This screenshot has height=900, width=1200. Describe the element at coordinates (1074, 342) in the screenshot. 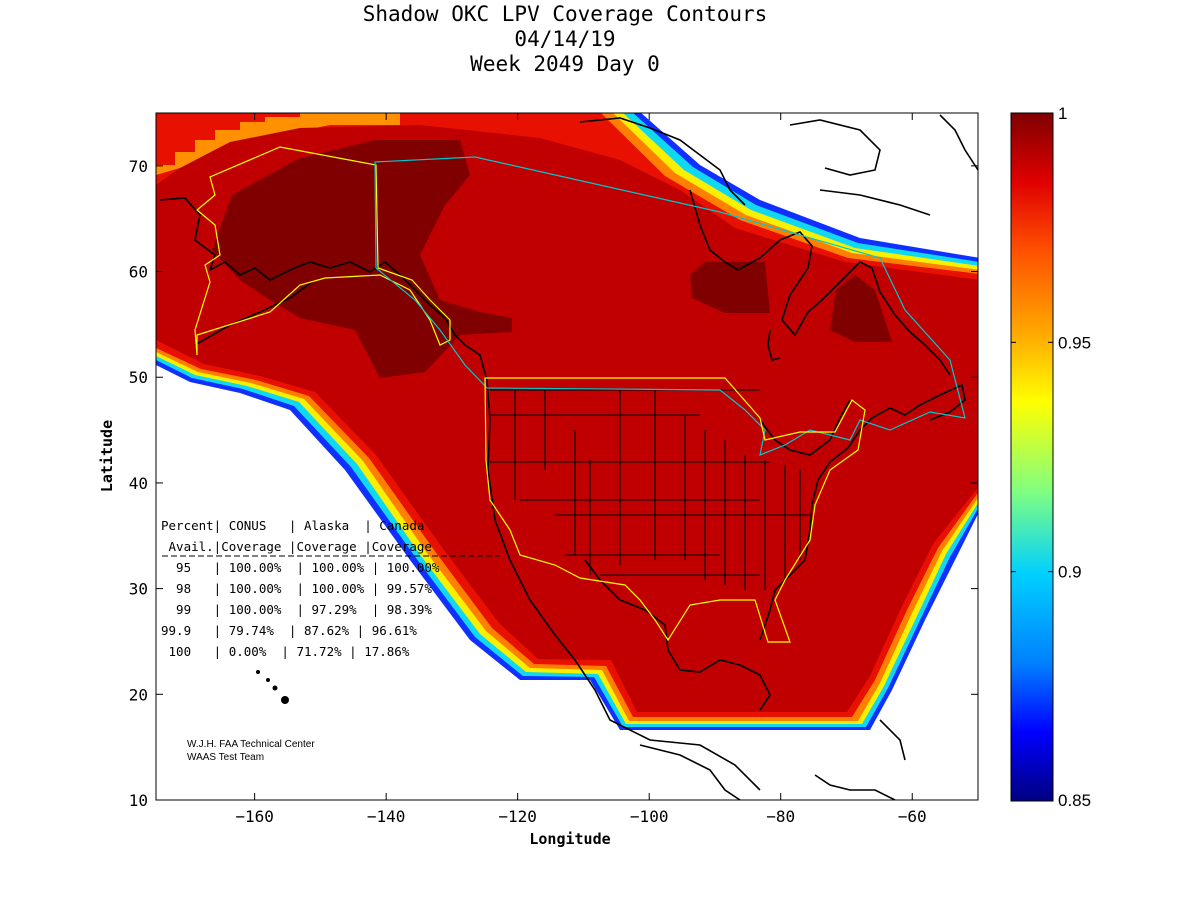

I see `colorbar-tick-label: 0.95` at that location.